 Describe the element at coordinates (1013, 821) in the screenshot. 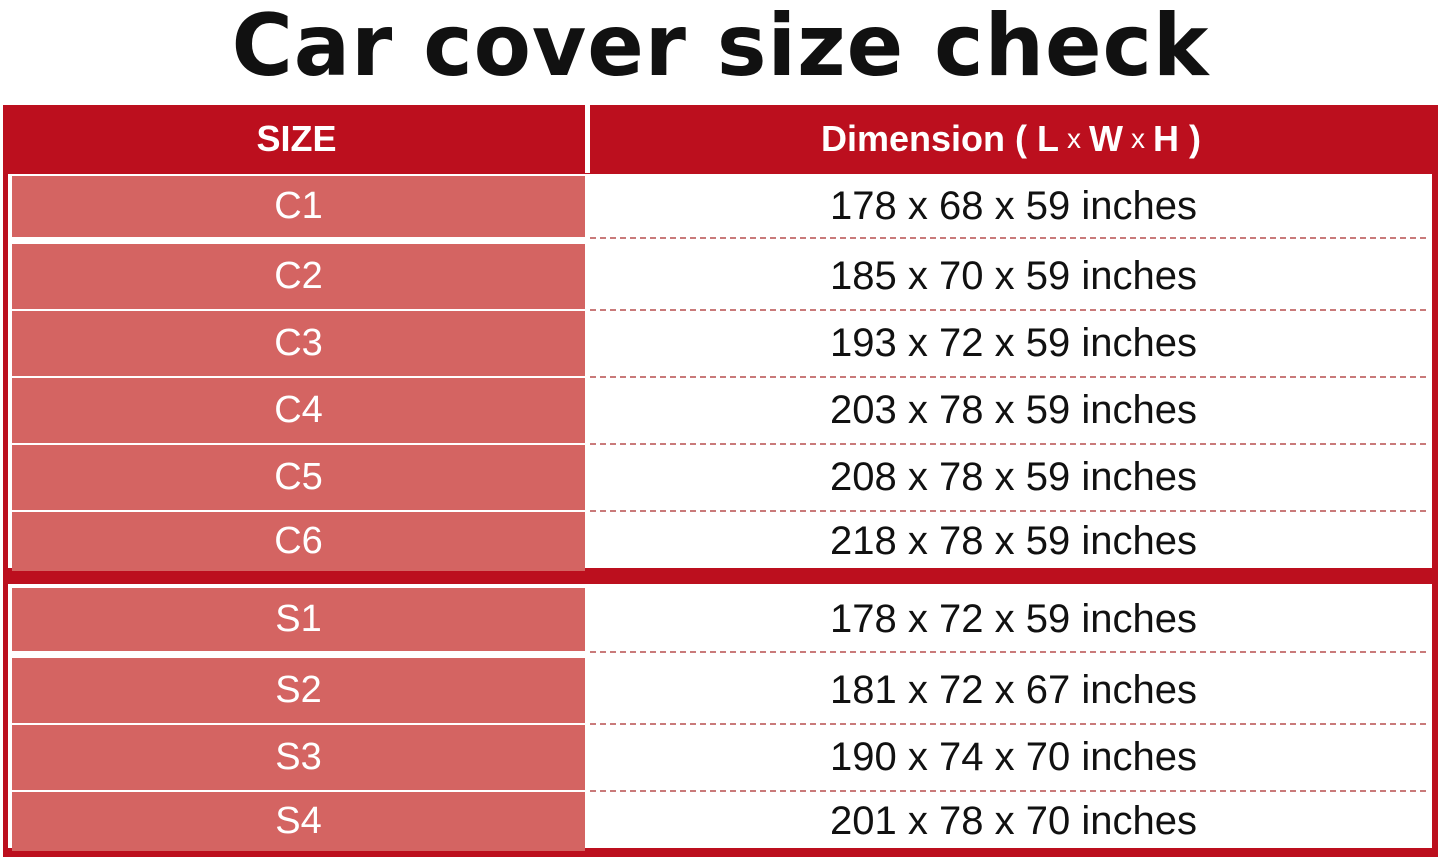

I see `dimension-cell: 201 x 78 x 70 inches` at that location.